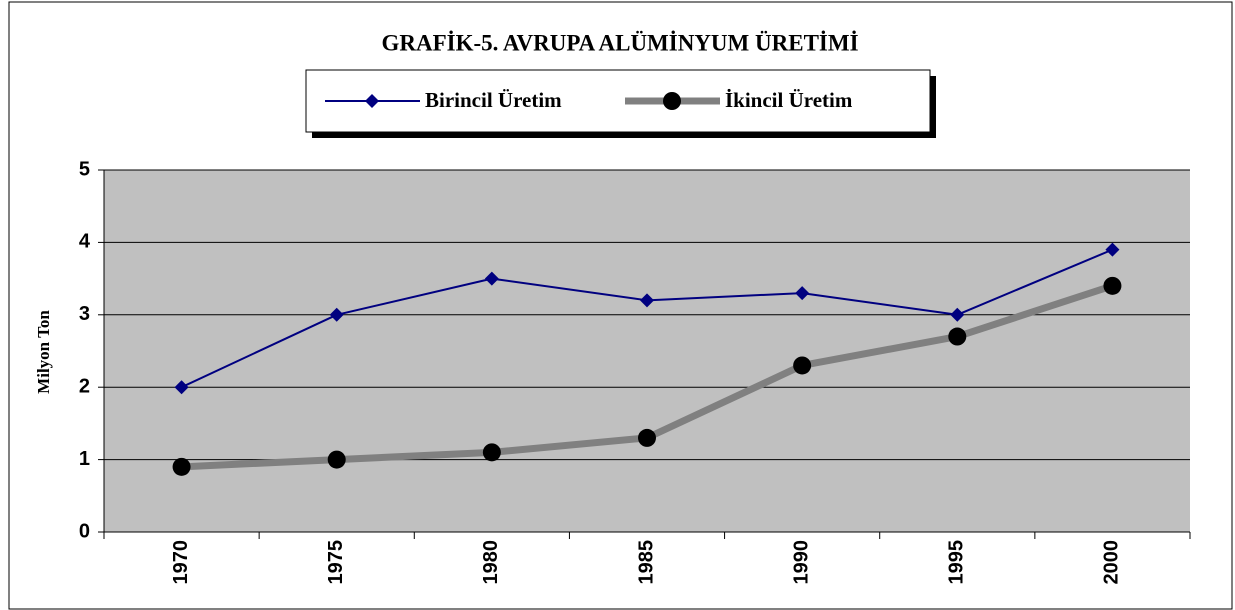 The height and width of the screenshot is (610, 1235). I want to click on x-tick-label: 1995, so click(957, 562).